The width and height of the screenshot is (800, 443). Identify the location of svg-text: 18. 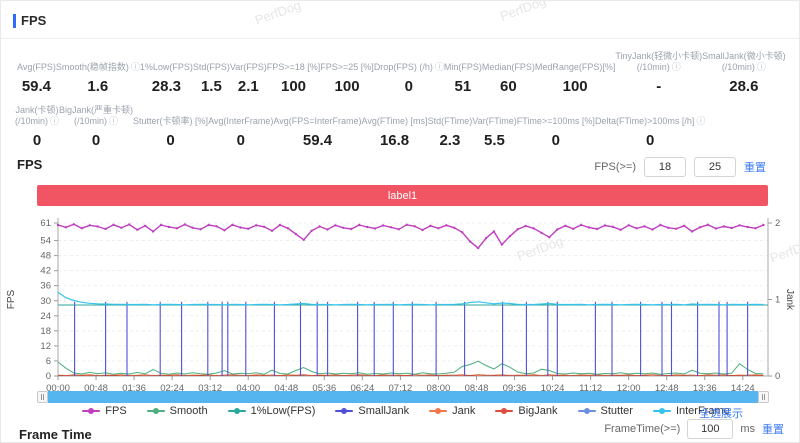
(45, 331).